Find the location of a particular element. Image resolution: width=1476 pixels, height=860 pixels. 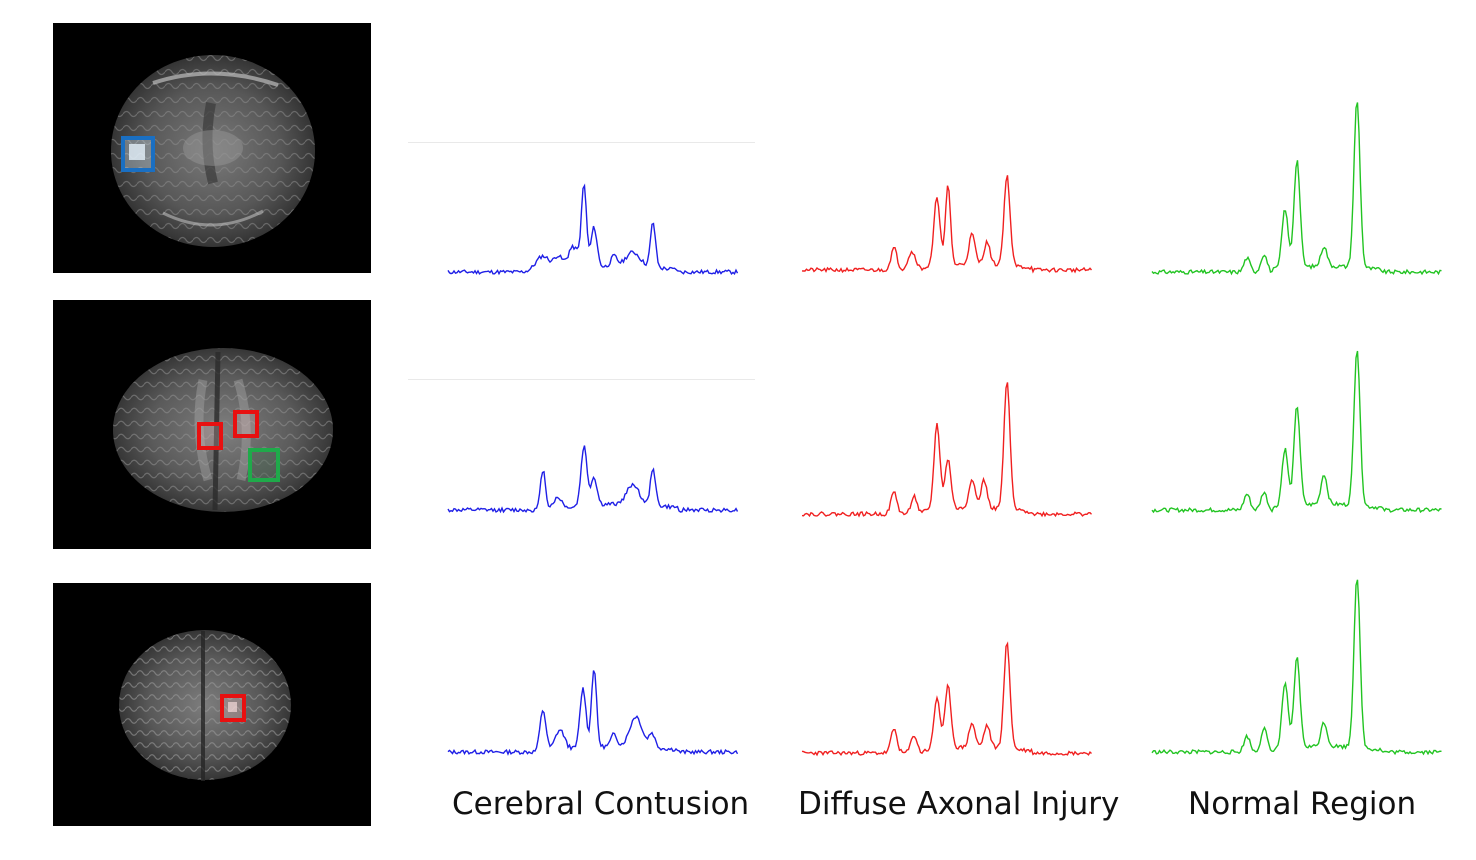

roi-box-normal is located at coordinates (264, 465).